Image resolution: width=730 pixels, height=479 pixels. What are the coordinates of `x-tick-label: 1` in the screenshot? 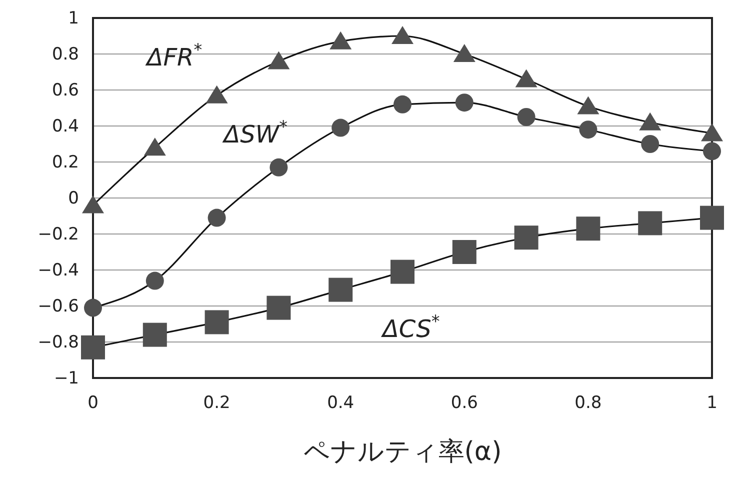 It's located at (712, 403).